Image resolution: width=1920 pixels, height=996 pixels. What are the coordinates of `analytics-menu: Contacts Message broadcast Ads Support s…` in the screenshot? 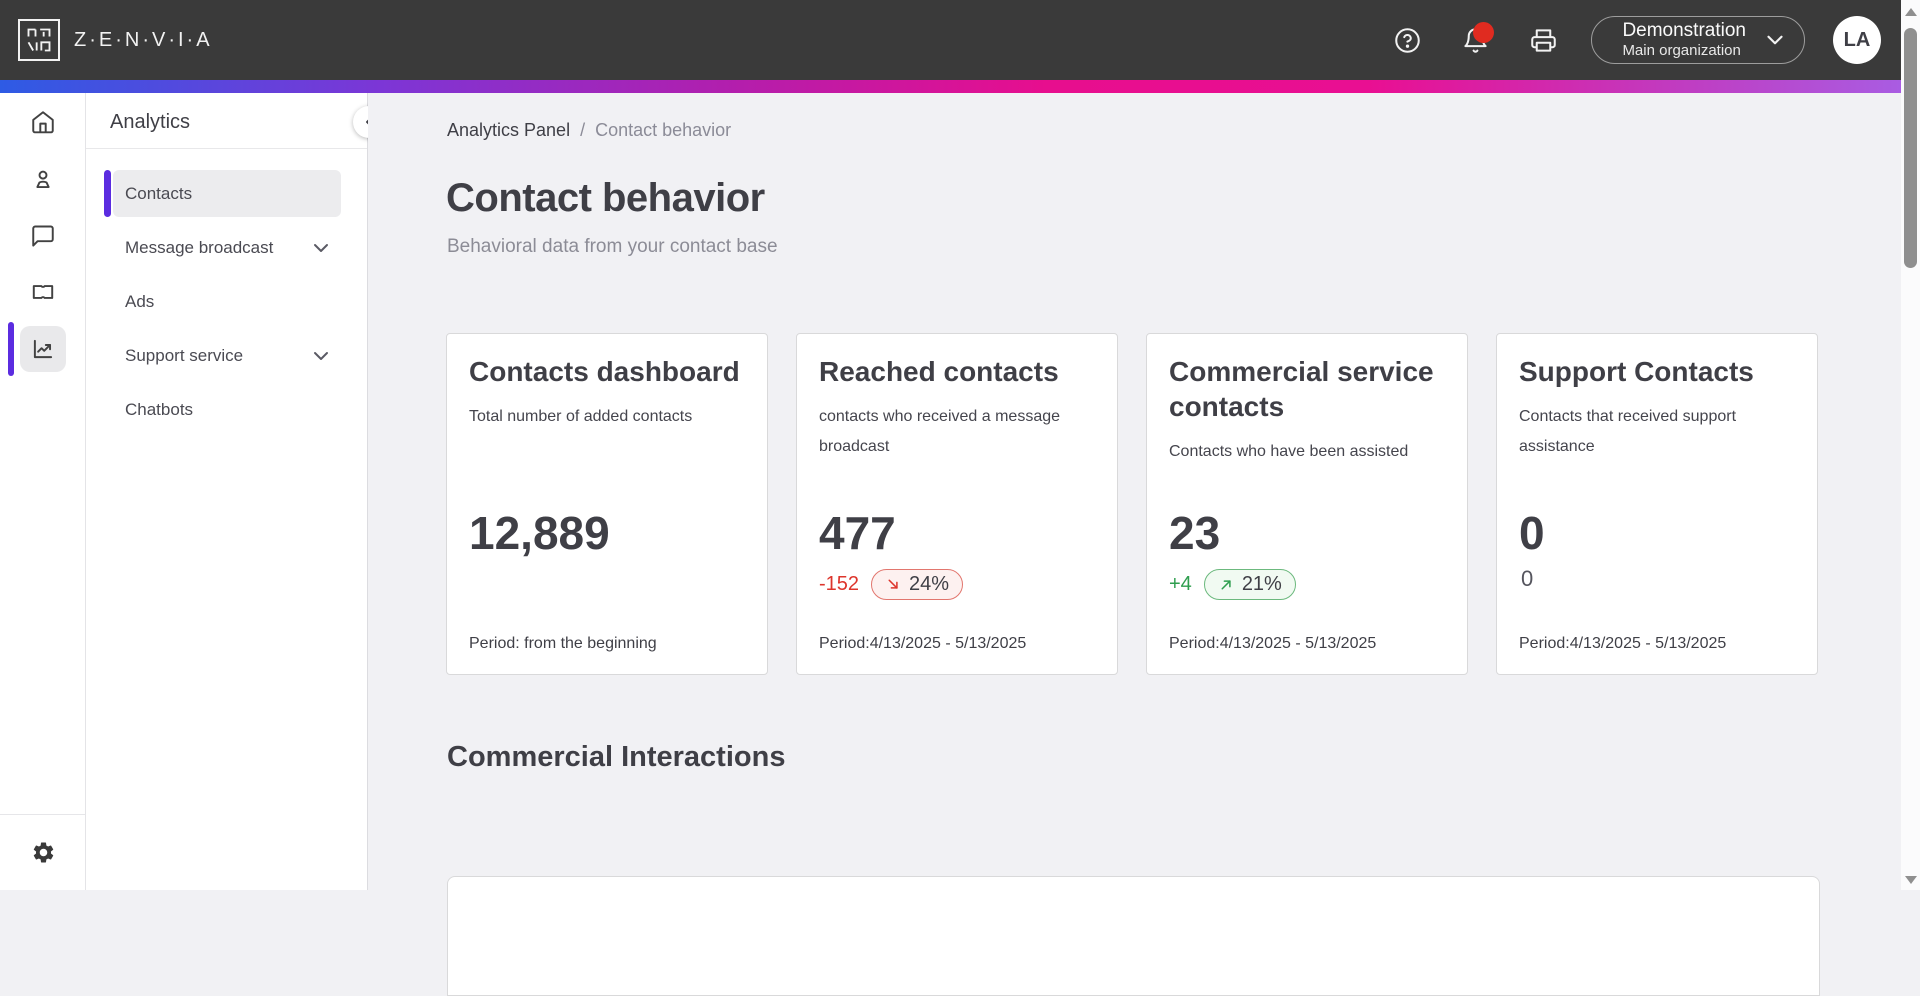 It's located at (226, 305).